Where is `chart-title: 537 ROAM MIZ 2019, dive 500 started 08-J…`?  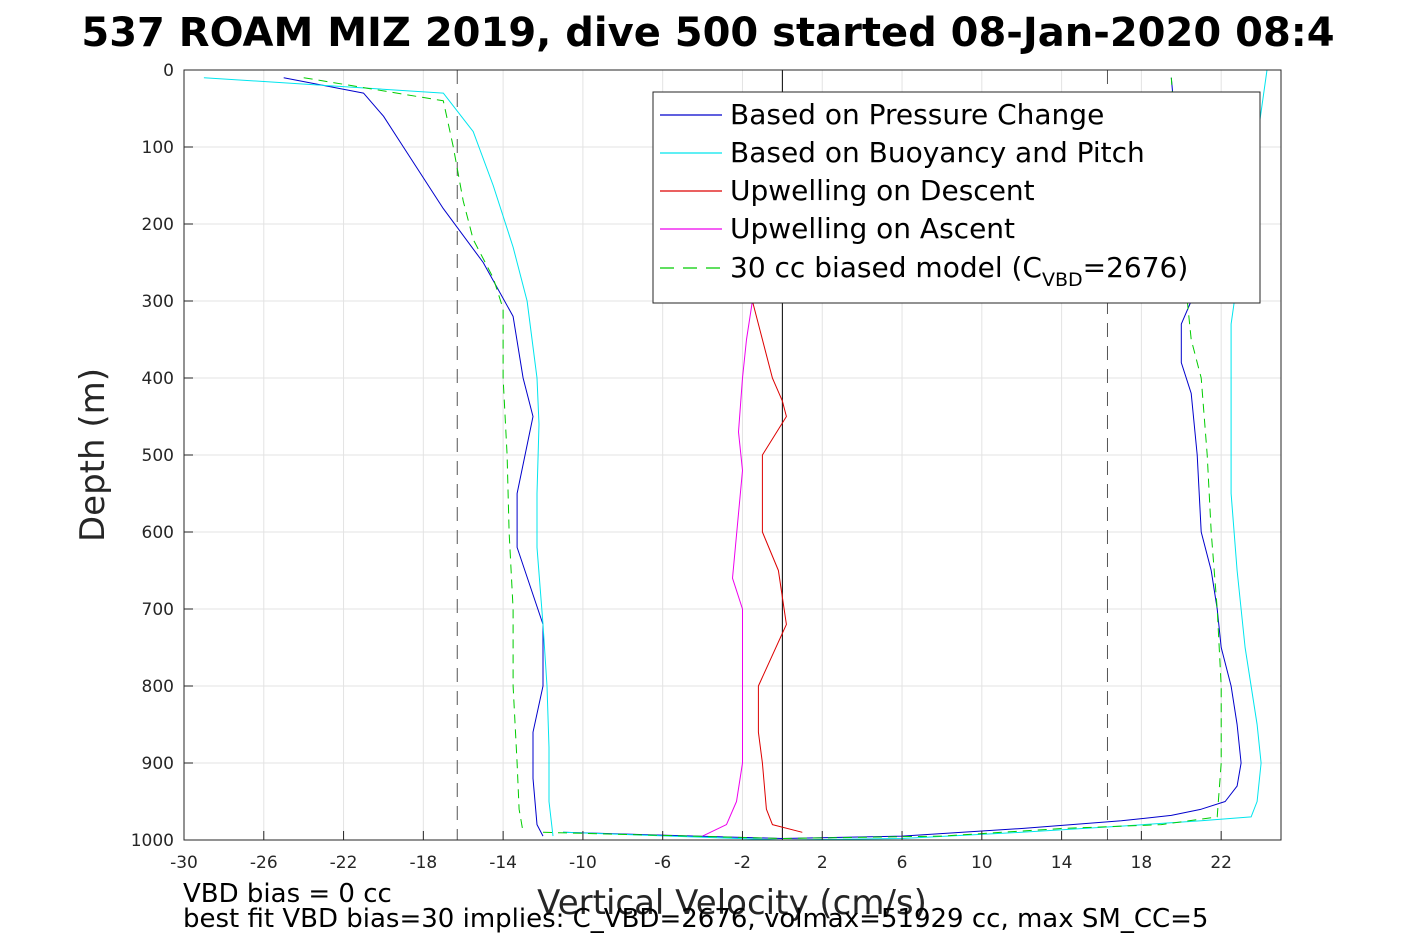
chart-title: 537 ROAM MIZ 2019, dive 500 started 08-J… is located at coordinates (707, 33).